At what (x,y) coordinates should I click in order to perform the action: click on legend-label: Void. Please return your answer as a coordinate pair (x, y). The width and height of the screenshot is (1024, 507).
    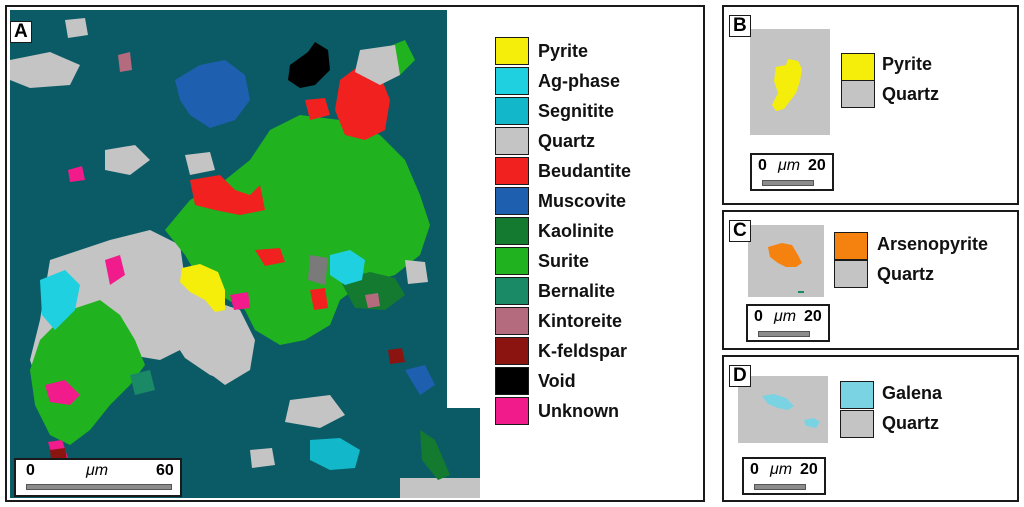
    Looking at the image, I should click on (557, 380).